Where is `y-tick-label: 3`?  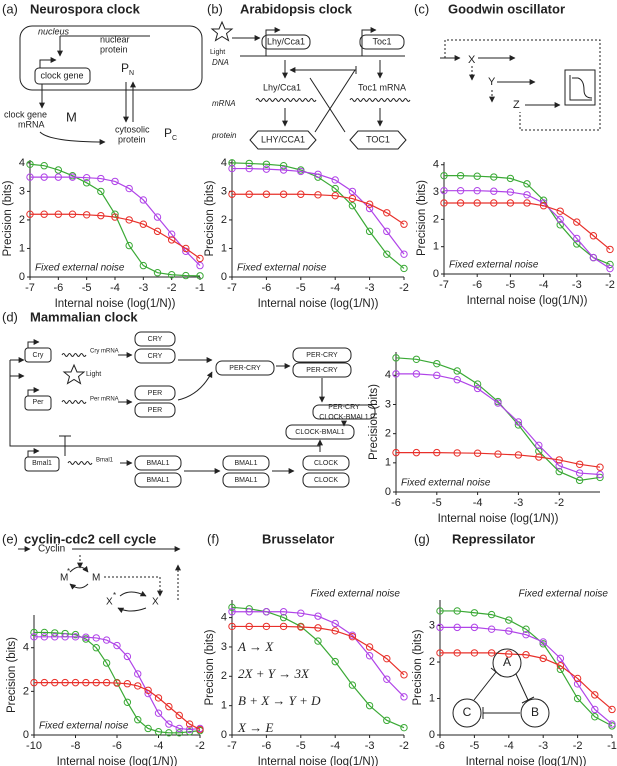
y-tick-label: 3 is located at coordinates (22, 191).